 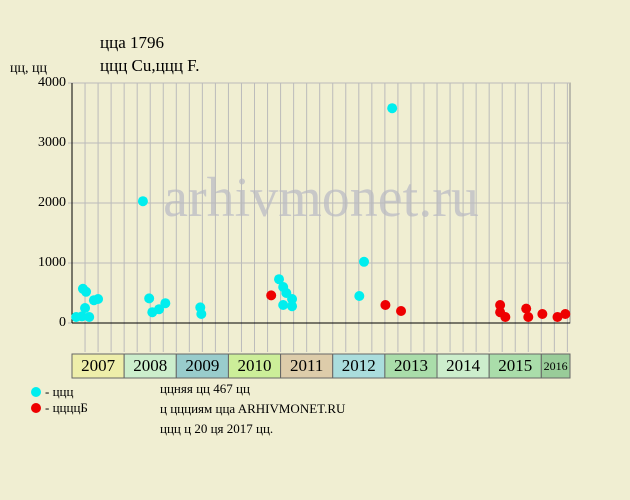 I want to click on year-label: 2012, so click(x=359, y=365).